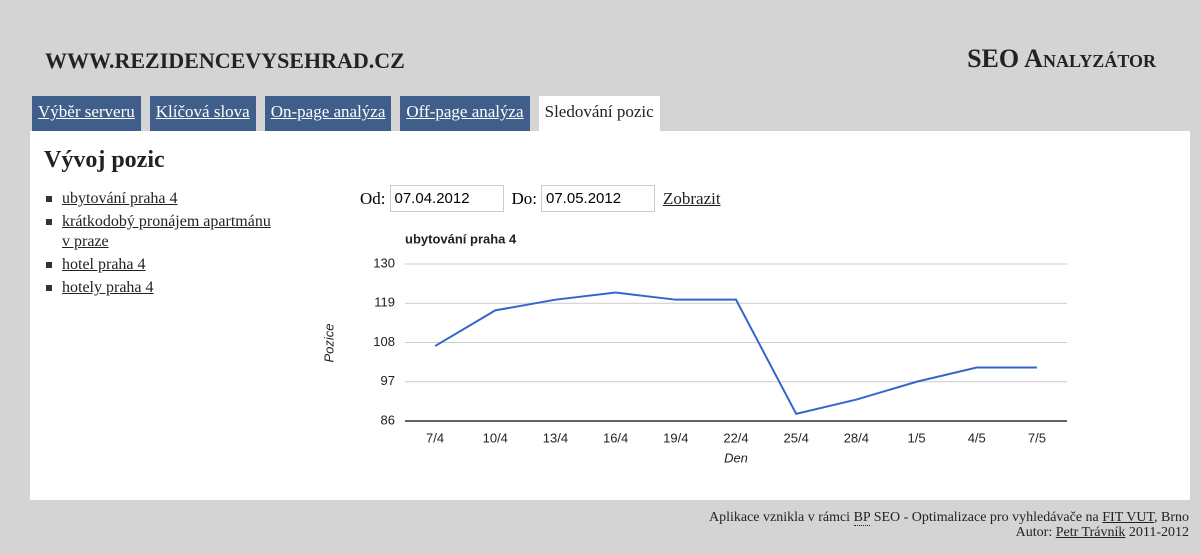  I want to click on x-tick-label: 25/4, so click(796, 437).